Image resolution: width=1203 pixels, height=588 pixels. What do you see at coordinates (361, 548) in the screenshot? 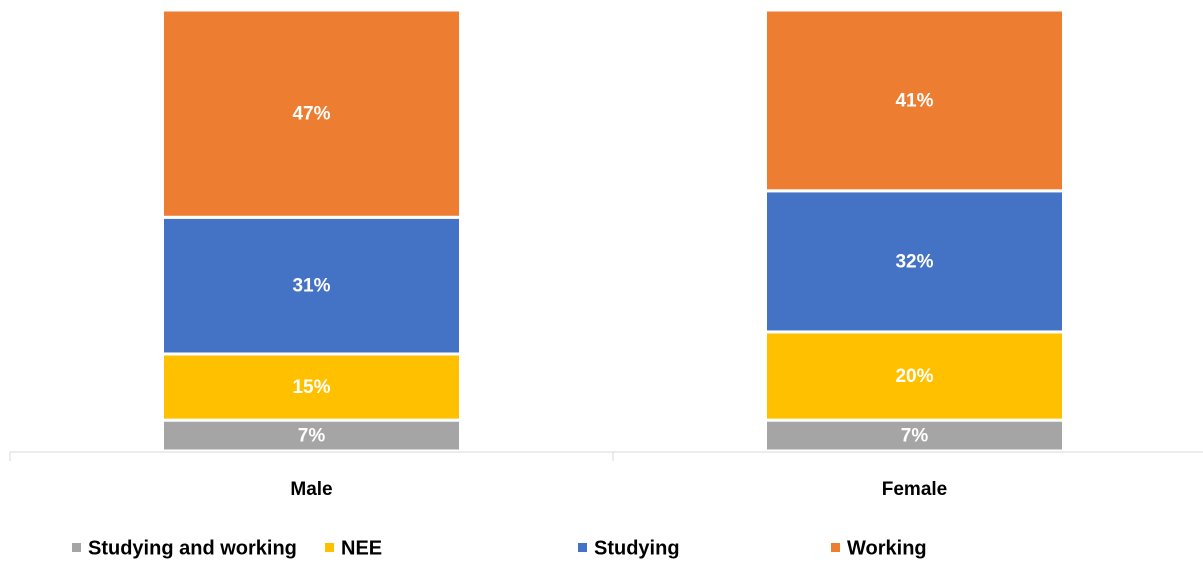
I see `legend-label: NEE` at bounding box center [361, 548].